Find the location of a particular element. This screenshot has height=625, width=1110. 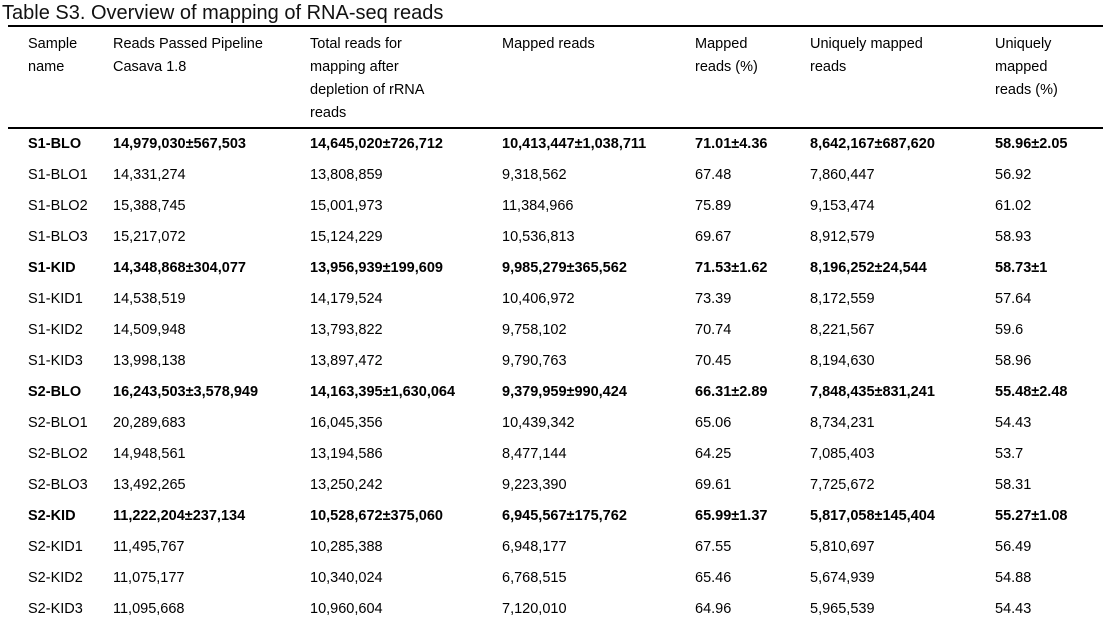

value-cell: 16,045,356 is located at coordinates (346, 422).